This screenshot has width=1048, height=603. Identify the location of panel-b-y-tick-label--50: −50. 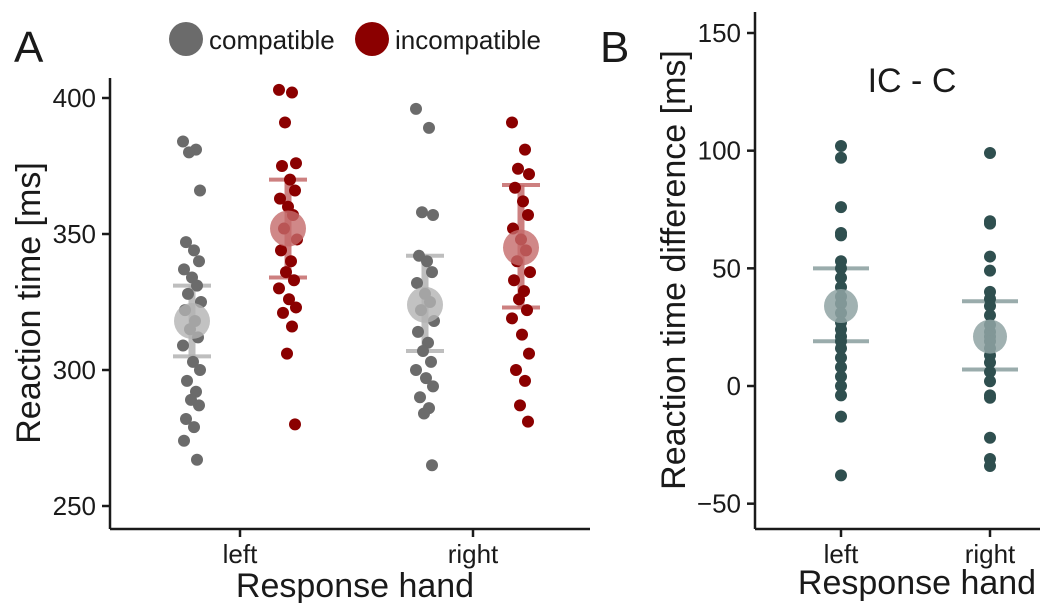
(719, 504).